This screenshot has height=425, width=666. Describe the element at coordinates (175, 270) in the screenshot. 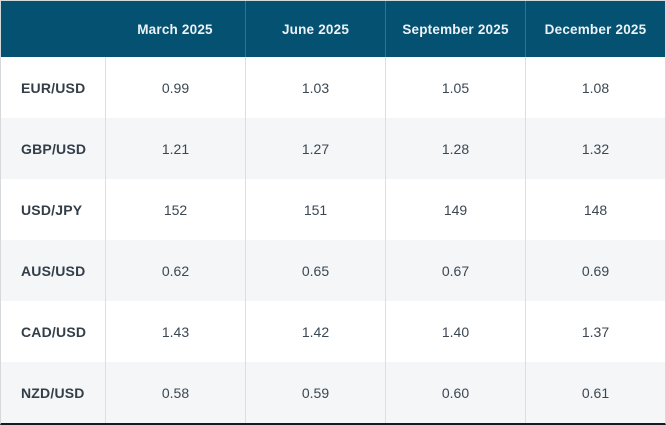

I see `value-cell: 0.62` at that location.